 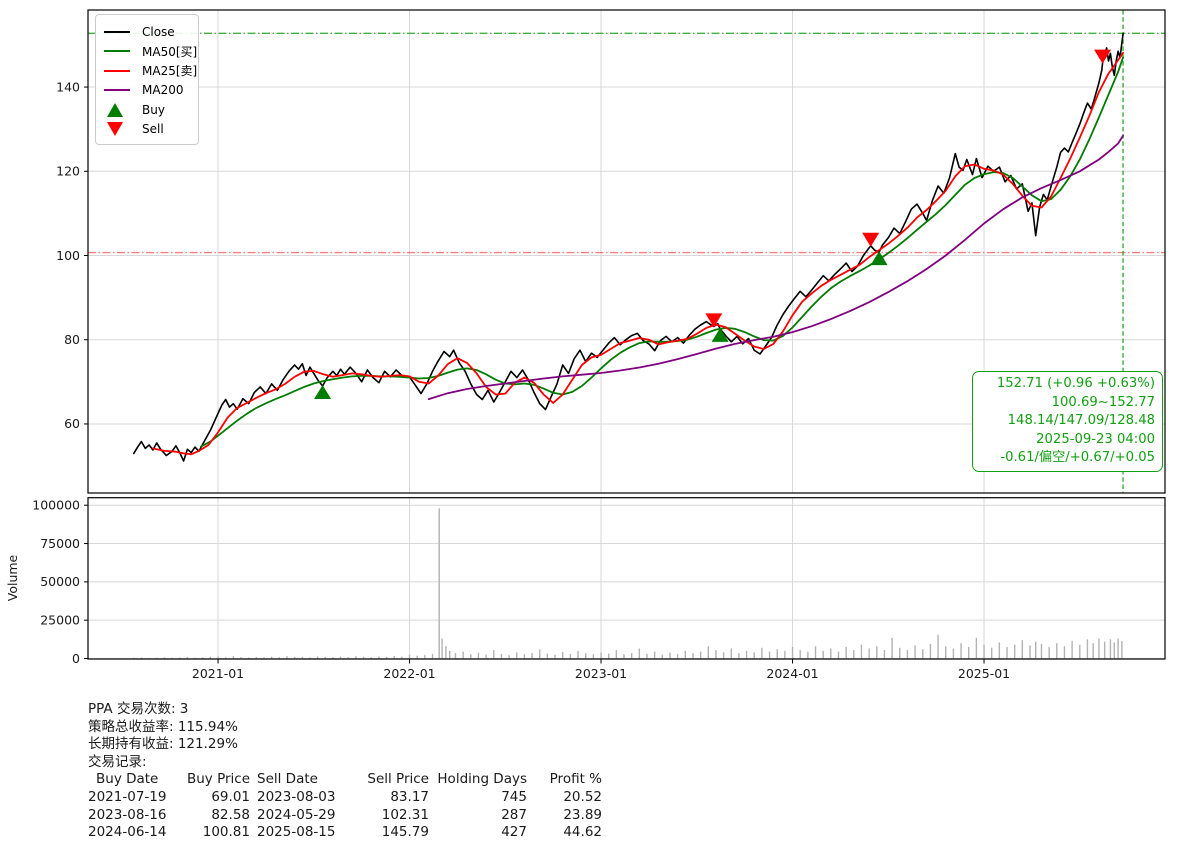 What do you see at coordinates (1075, 383) in the screenshot?
I see `annotation-last-price: 152.71 (+0.96 +0.63%)` at bounding box center [1075, 383].